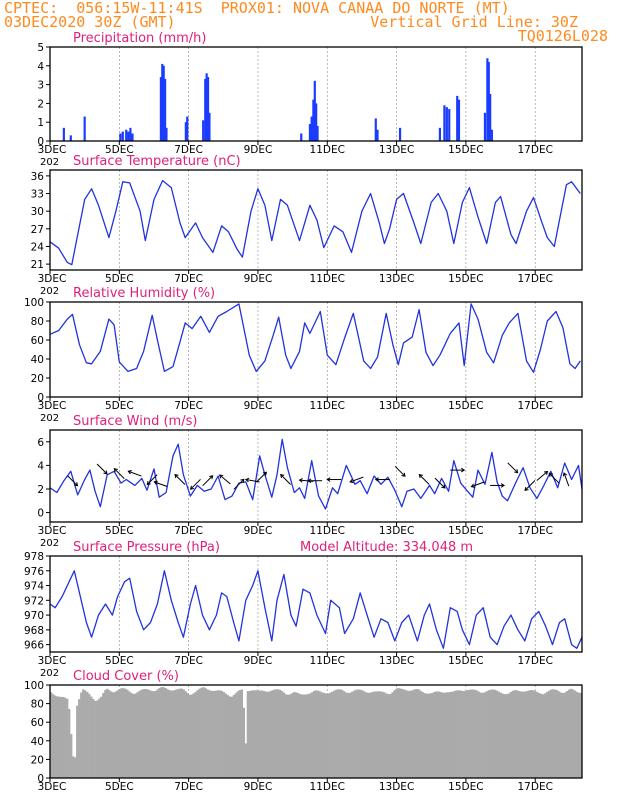 Image resolution: width=618 pixels, height=800 pixels. I want to click on wind-title: Surface Wind (m/s), so click(135, 421).